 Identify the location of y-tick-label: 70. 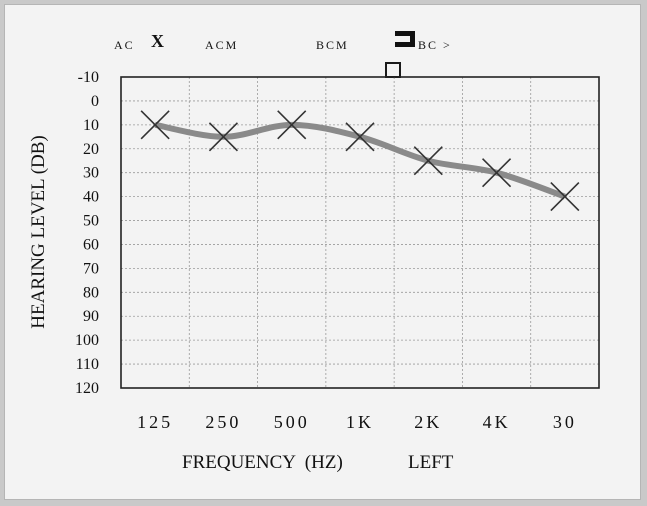
(91, 268).